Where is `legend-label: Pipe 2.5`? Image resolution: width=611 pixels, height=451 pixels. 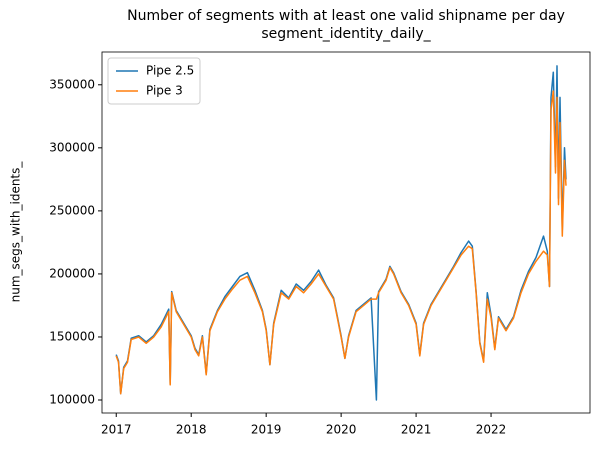 legend-label: Pipe 2.5 is located at coordinates (170, 71).